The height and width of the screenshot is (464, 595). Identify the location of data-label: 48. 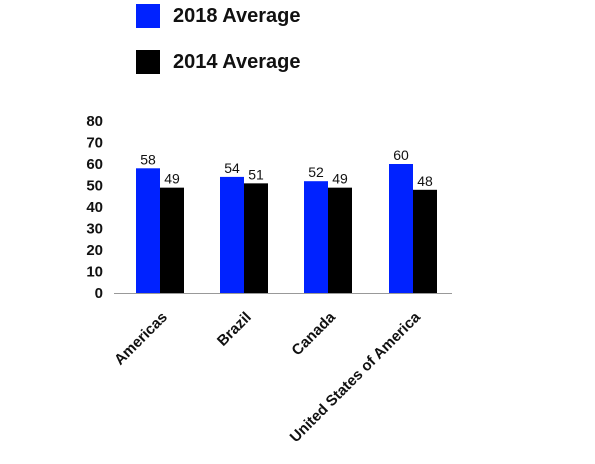
(425, 181).